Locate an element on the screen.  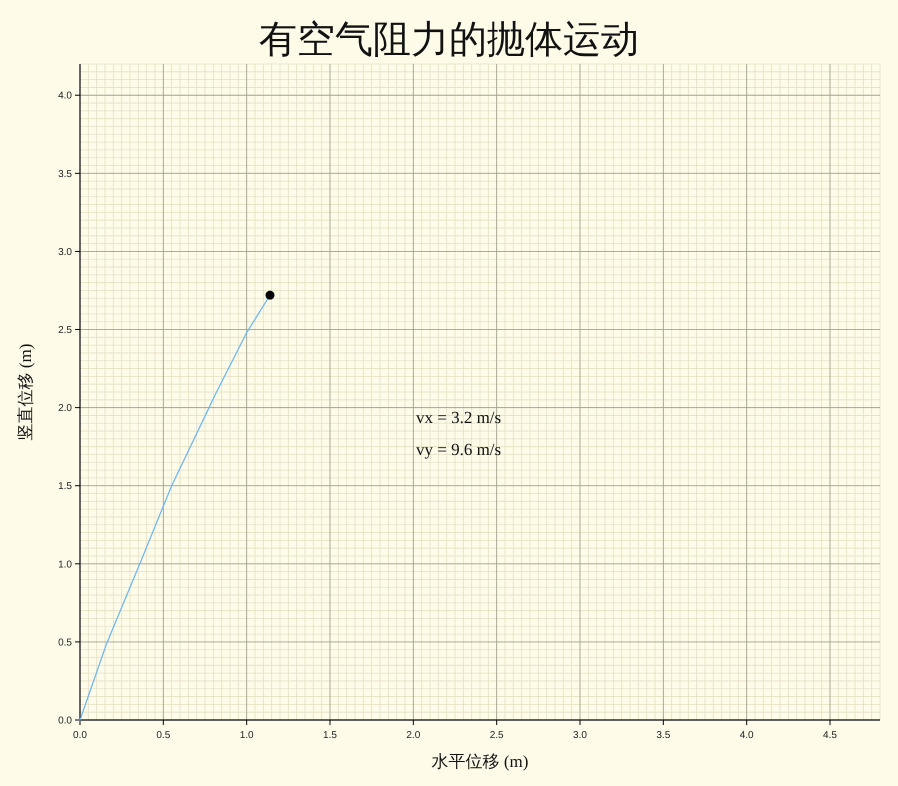
y-tick-label: 2.0 is located at coordinates (65, 408).